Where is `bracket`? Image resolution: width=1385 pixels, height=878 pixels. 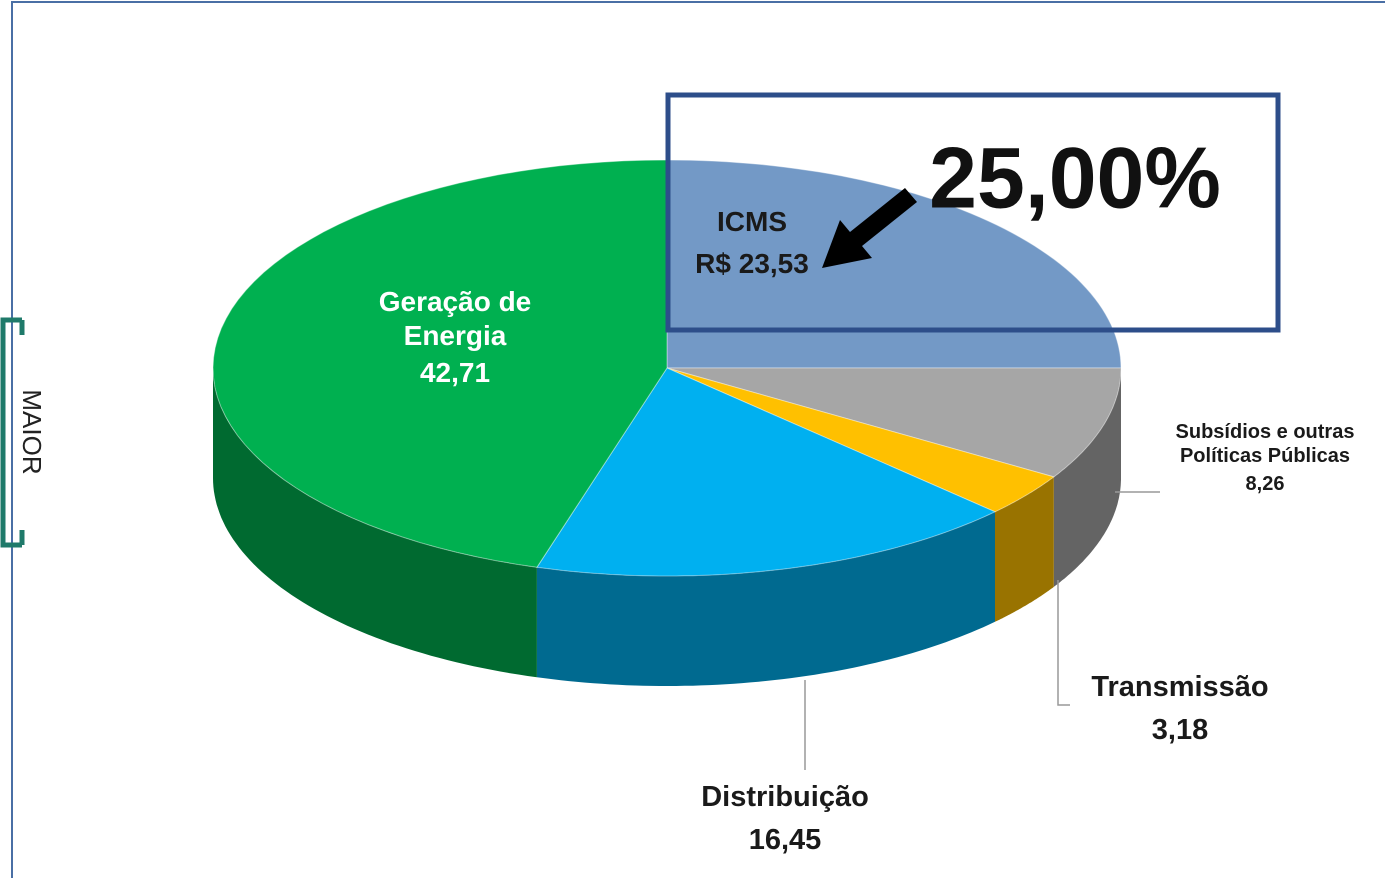 bracket is located at coordinates (12, 432).